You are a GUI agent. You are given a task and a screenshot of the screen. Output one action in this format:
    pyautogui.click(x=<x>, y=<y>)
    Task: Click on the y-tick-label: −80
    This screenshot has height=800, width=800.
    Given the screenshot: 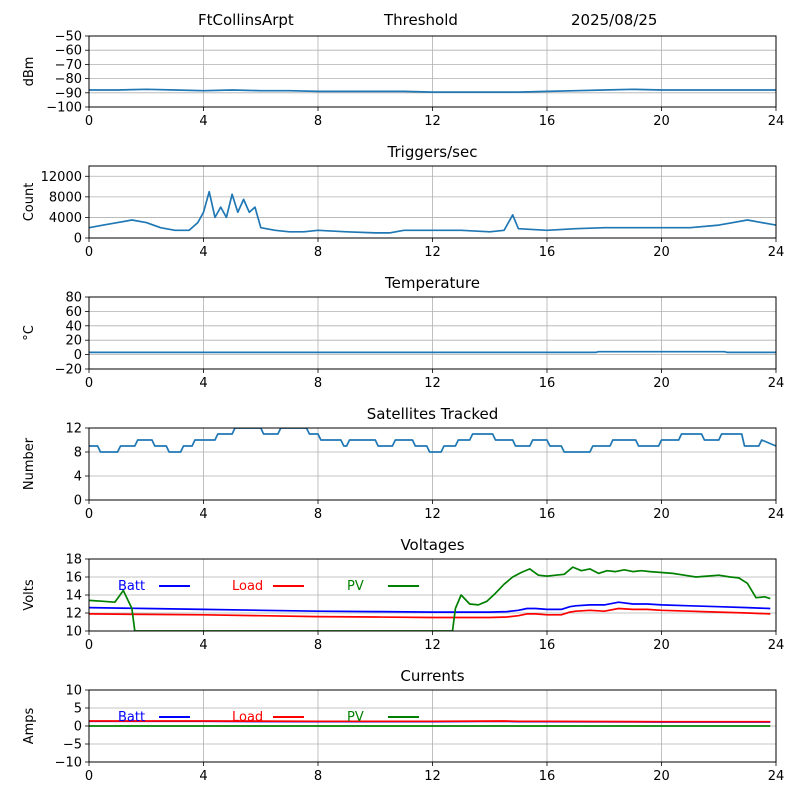 What is the action you would take?
    pyautogui.click(x=68, y=79)
    